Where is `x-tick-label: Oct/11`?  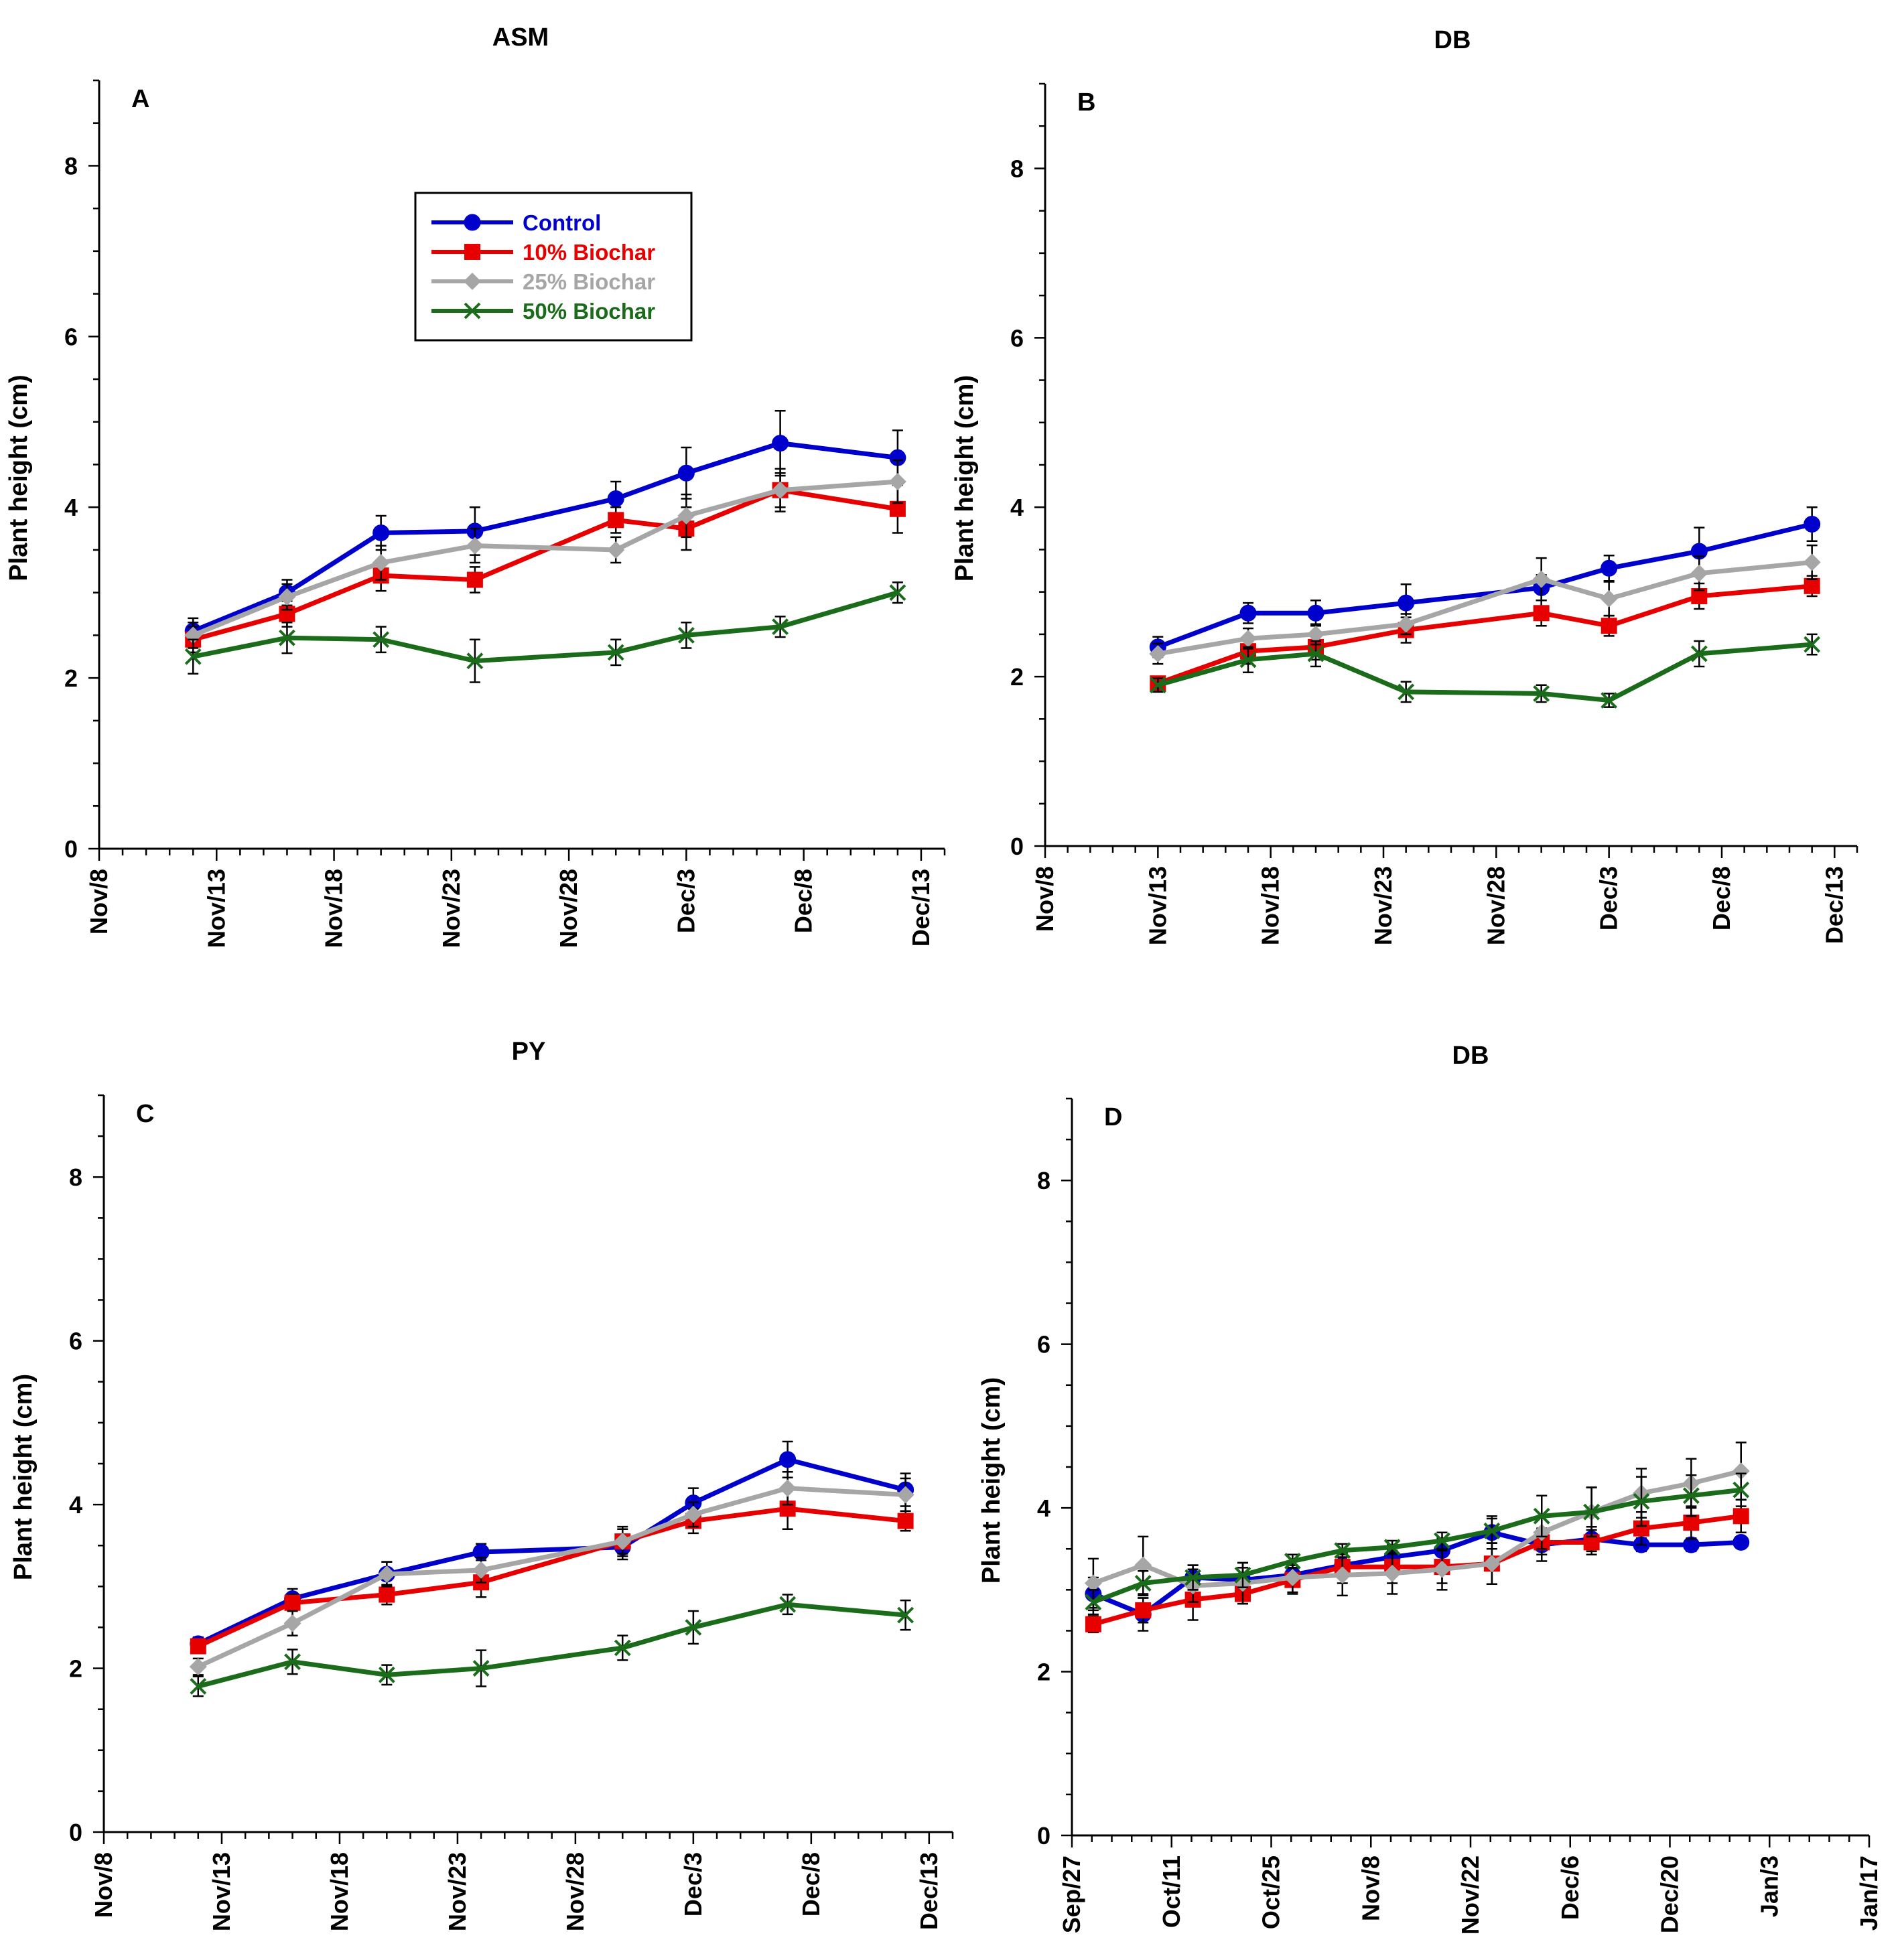
x-tick-label: Oct/11 is located at coordinates (1171, 1892).